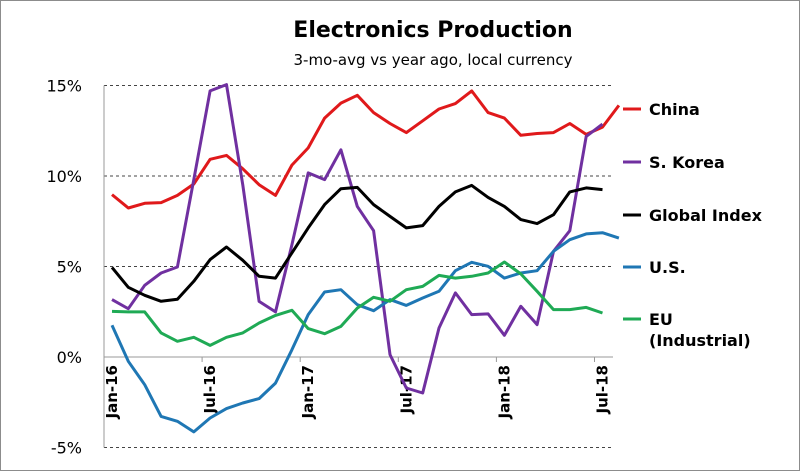 The image size is (800, 471). I want to click on legend-label: U.S., so click(667, 267).